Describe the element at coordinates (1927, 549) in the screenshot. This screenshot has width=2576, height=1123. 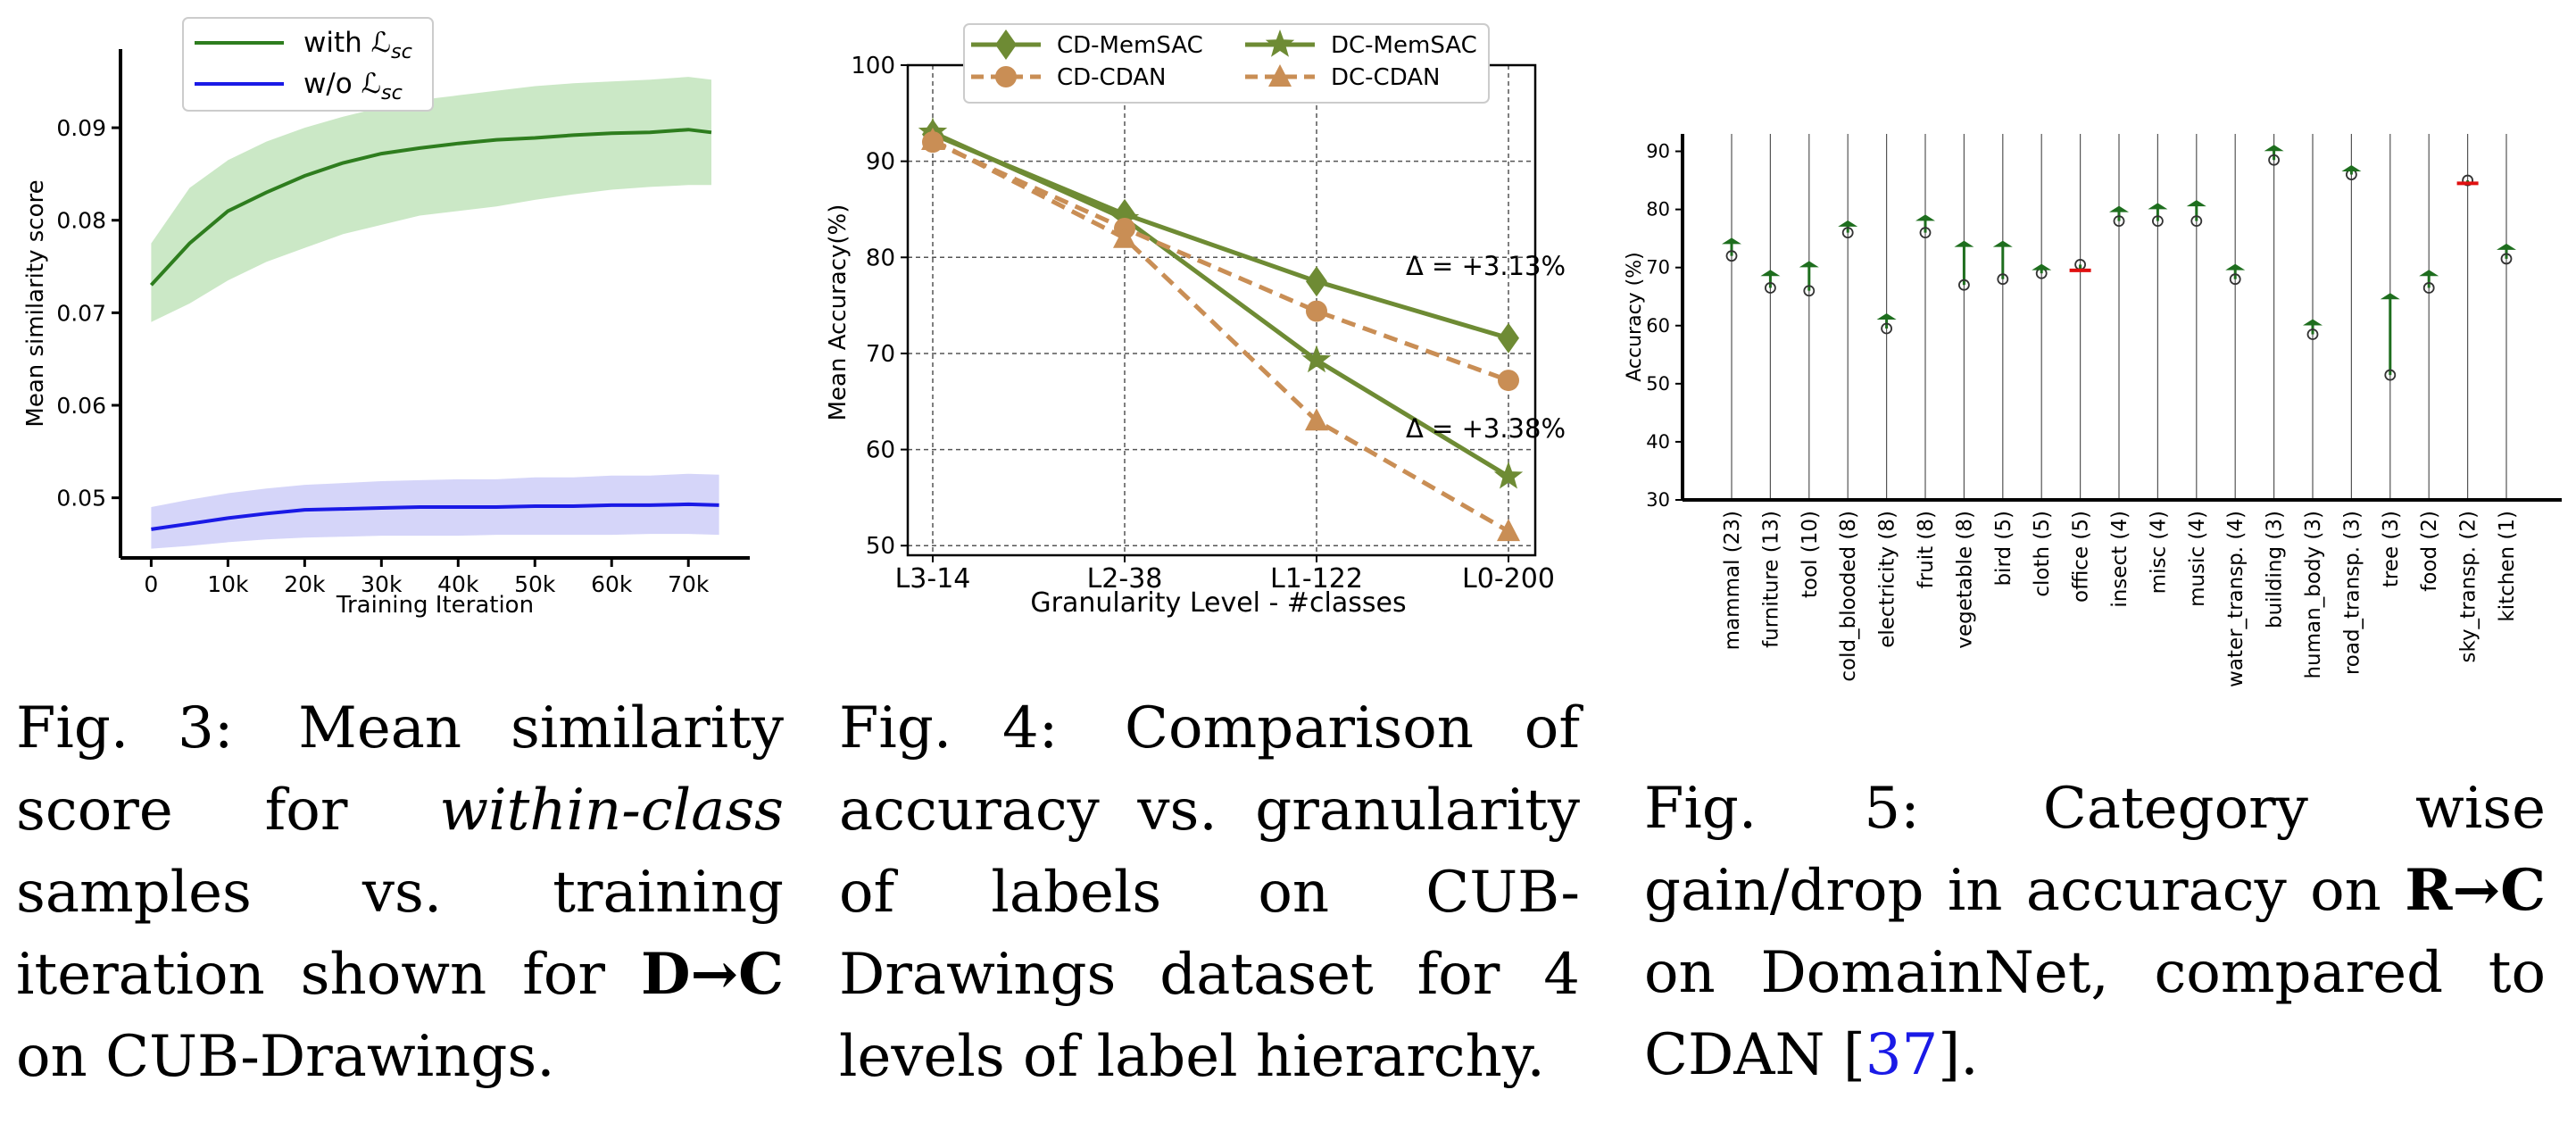
I see `x-tick-label: fruit (8)` at that location.